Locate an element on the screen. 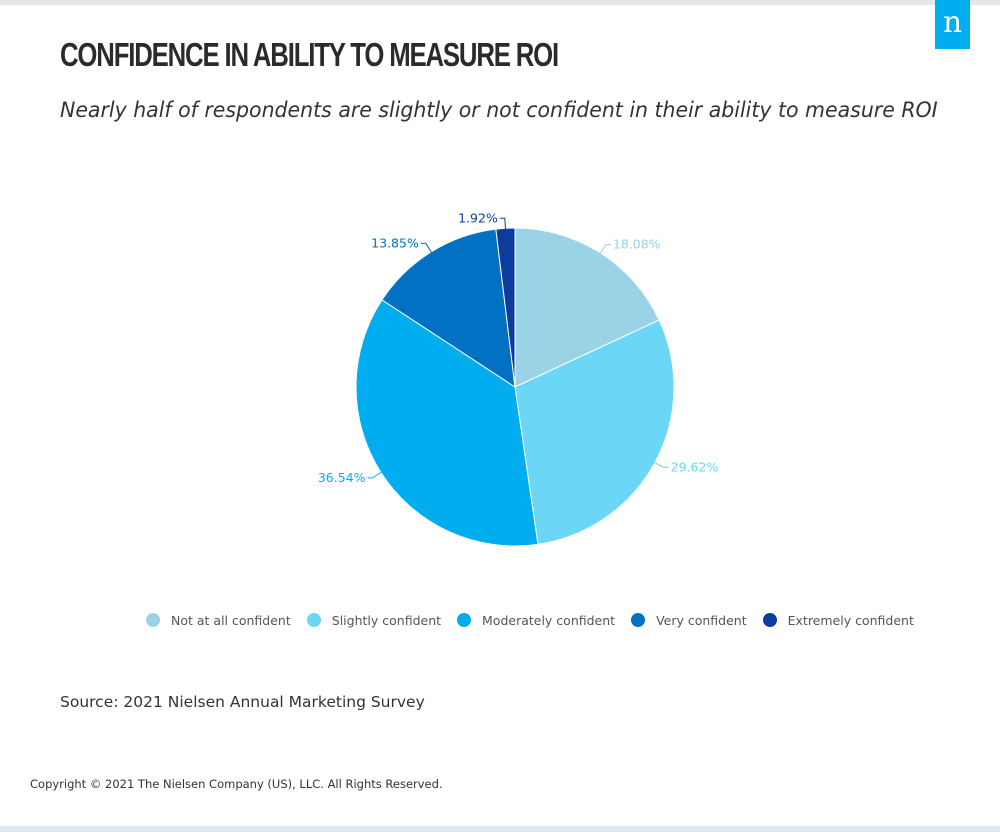 The height and width of the screenshot is (832, 1000). legend-item-not-at-all-confident: Not at all confident is located at coordinates (218, 620).